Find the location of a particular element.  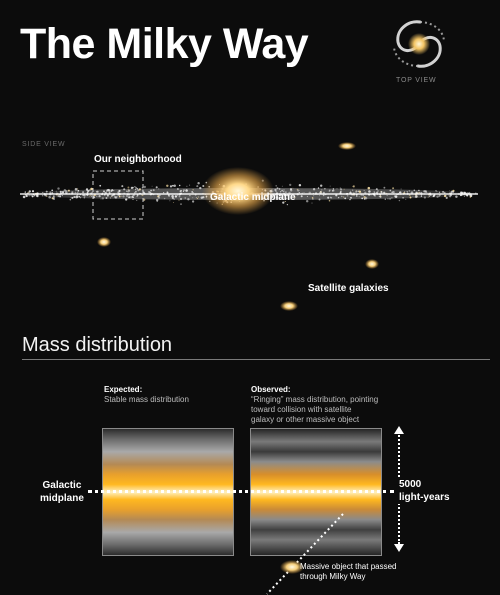

trajectory is located at coordinates (305, 554).